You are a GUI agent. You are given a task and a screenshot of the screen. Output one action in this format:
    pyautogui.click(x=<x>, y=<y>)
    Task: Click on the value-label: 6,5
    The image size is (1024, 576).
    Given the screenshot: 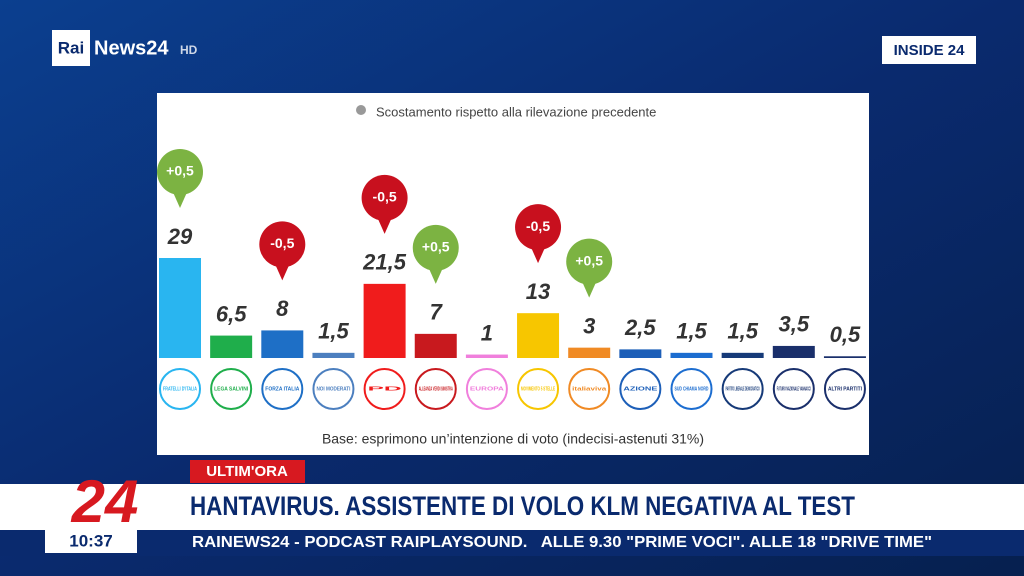 What is the action you would take?
    pyautogui.click(x=231, y=313)
    